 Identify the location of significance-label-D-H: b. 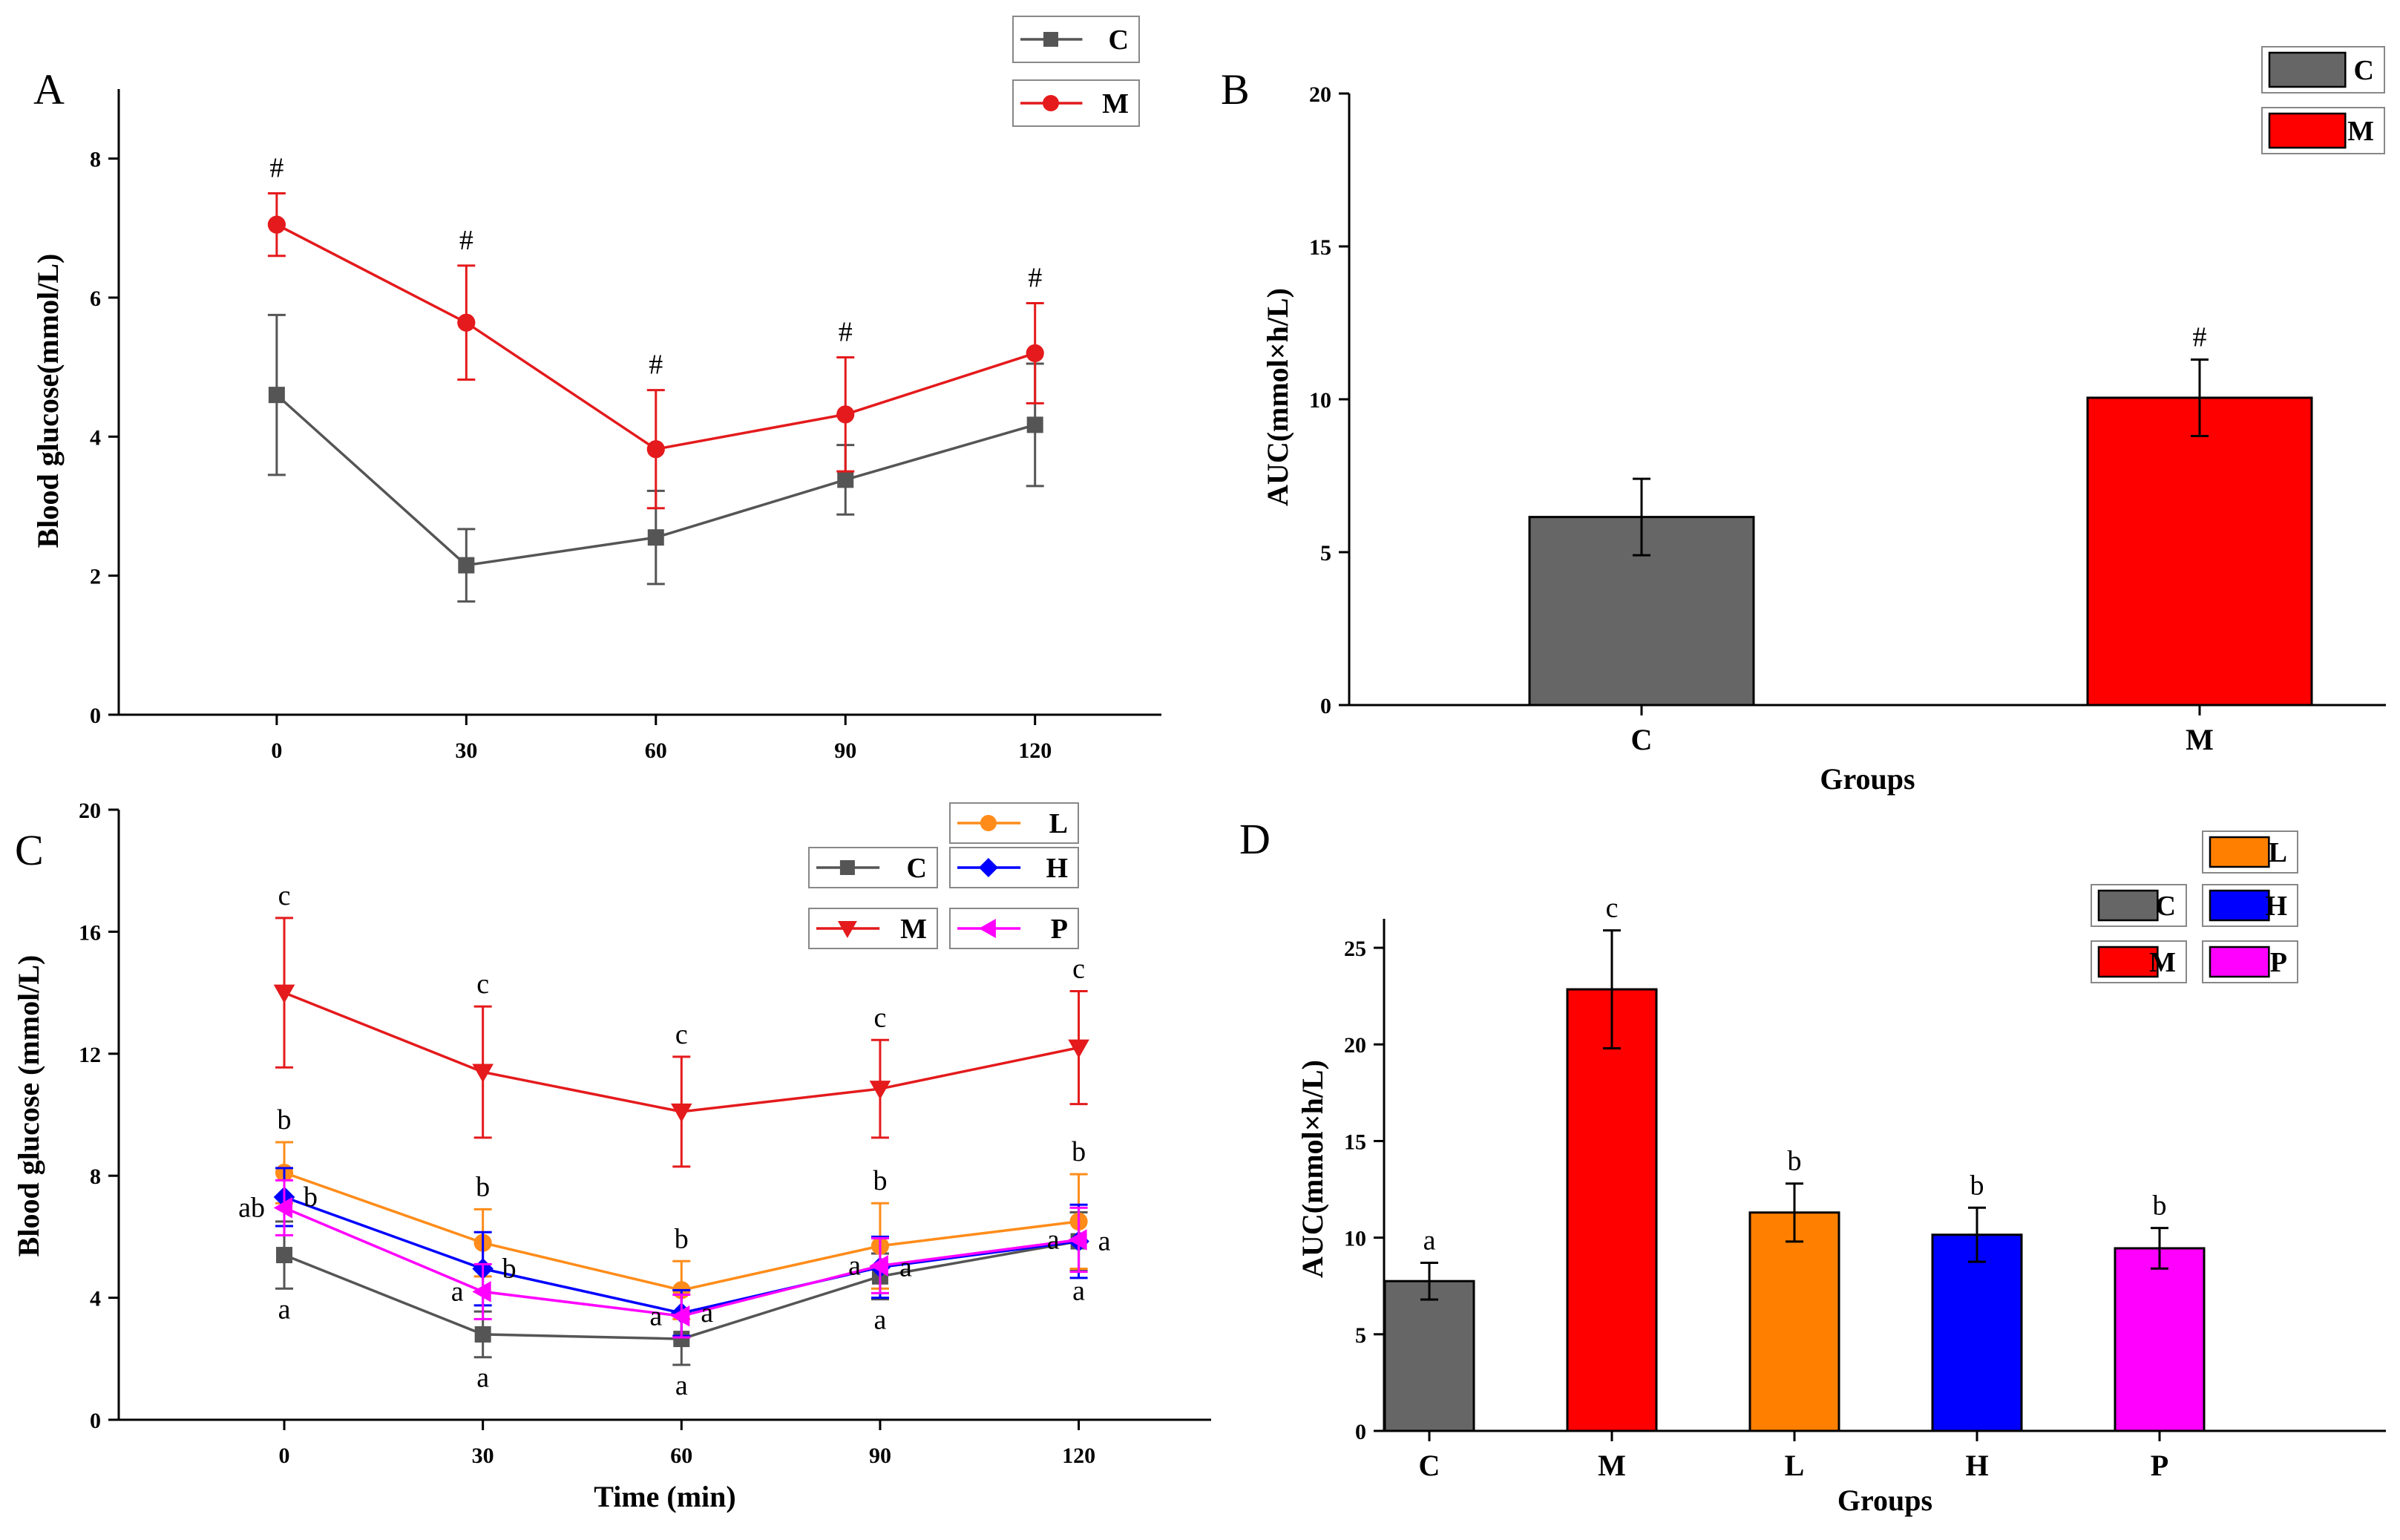
(1977, 1185).